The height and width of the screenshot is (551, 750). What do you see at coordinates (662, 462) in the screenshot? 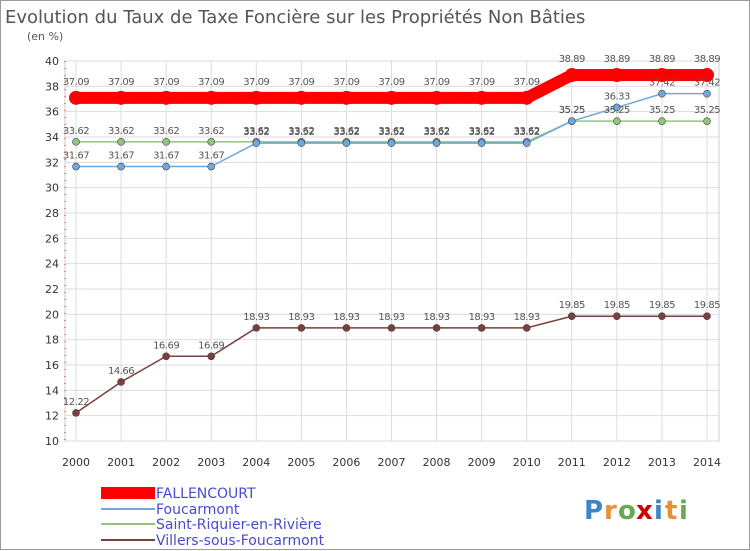
I see `x-tick-label: 2013` at bounding box center [662, 462].